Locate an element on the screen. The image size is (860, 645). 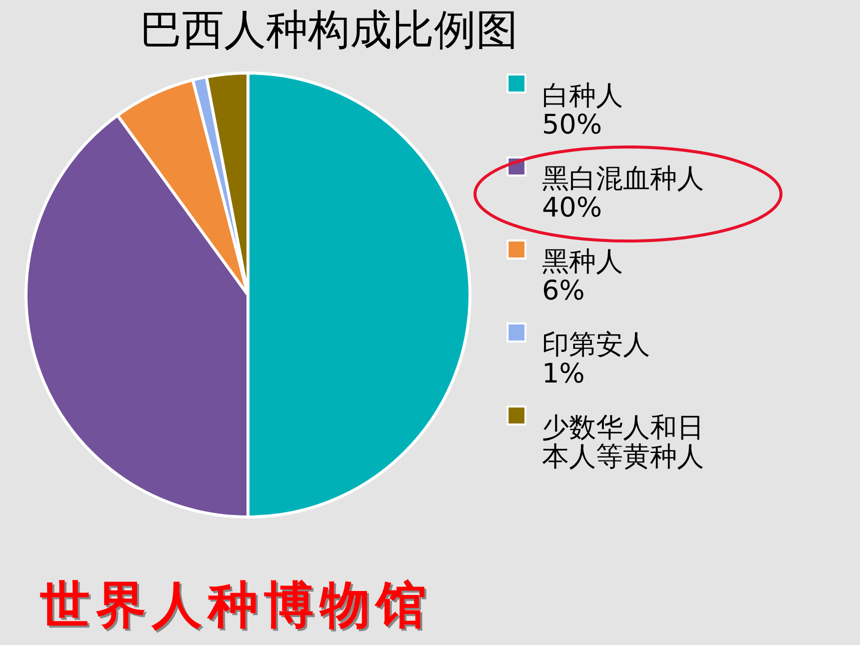
data-label: 50% is located at coordinates (572, 125).